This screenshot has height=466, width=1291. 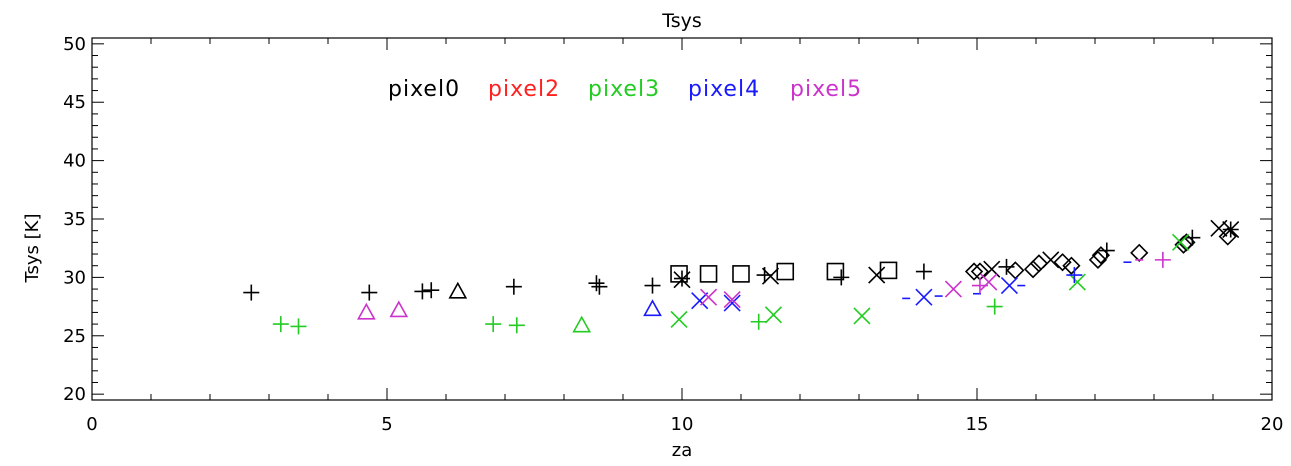 I want to click on legend-item-pixel3: pixel3, so click(x=624, y=89).